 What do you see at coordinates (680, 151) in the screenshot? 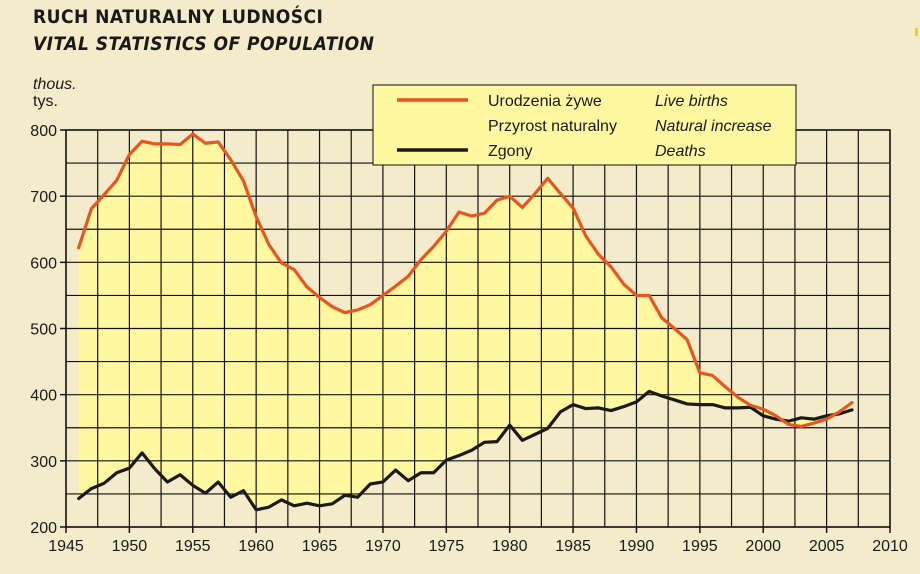
I see `legend-label-en: Deaths` at bounding box center [680, 151].